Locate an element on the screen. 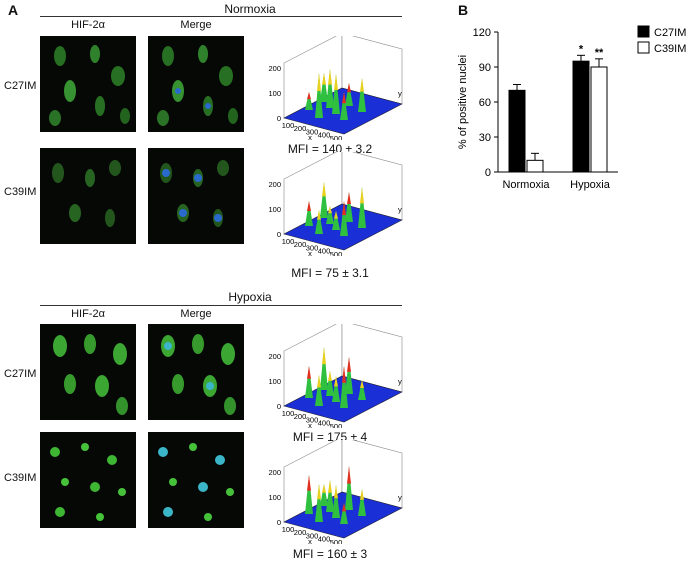 The width and height of the screenshot is (700, 569). surface-plot-c39im-normoxia: 0100200100200300400500x100200300400500y is located at coordinates (335, 204).